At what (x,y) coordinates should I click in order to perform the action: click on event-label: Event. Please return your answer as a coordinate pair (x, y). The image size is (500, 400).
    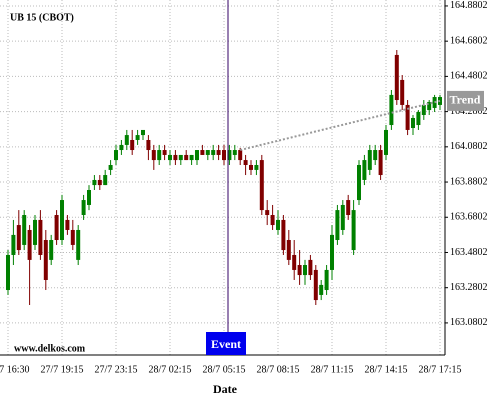
    Looking at the image, I should click on (226, 344).